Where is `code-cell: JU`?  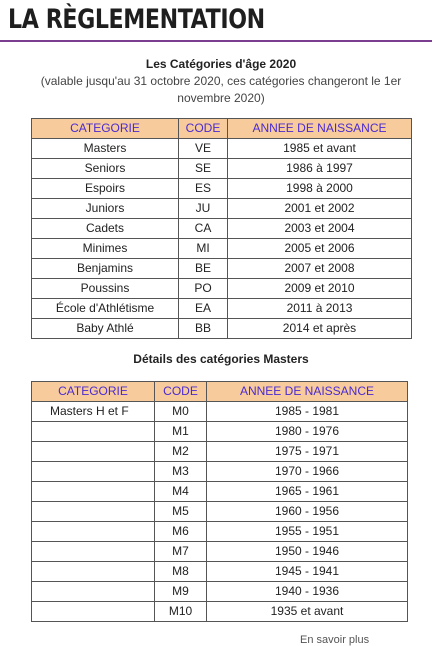 code-cell: JU is located at coordinates (203, 208).